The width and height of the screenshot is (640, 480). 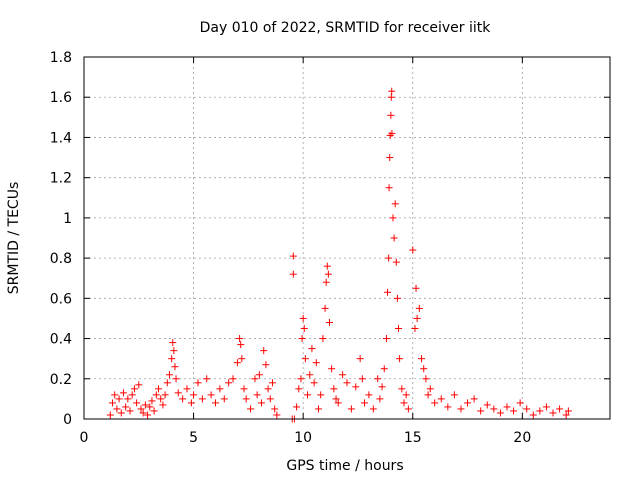 What do you see at coordinates (61, 299) in the screenshot?
I see `y-tick-label: 0.6` at bounding box center [61, 299].